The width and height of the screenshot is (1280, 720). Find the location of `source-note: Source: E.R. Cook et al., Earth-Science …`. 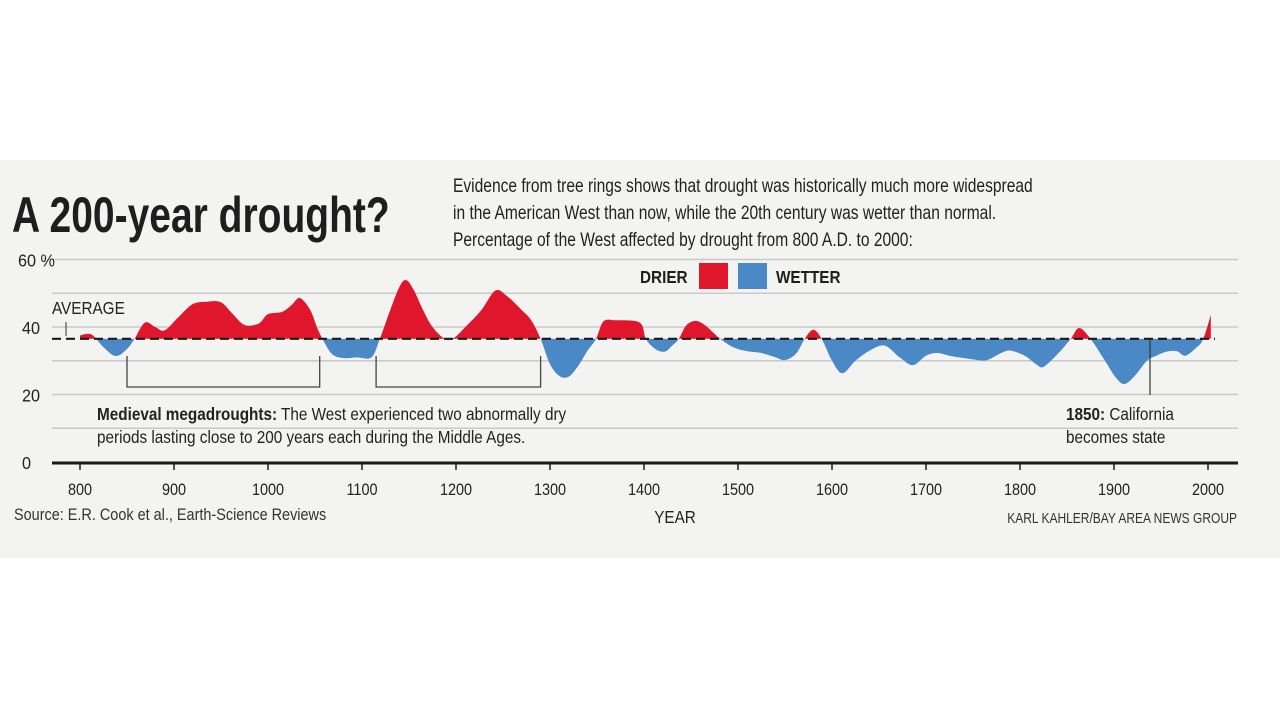

source-note: Source: E.R. Cook et al., Earth-Science … is located at coordinates (170, 515).